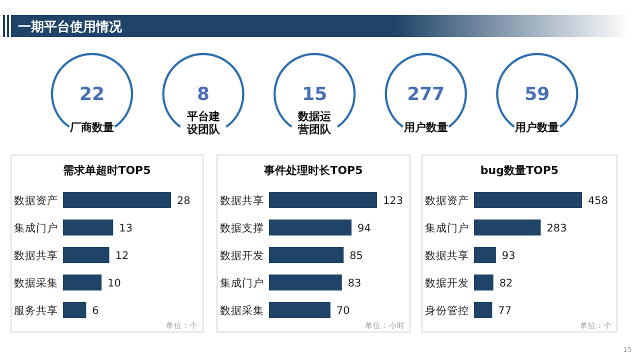  Describe the element at coordinates (114, 284) in the screenshot. I see `data-label: 10` at that location.